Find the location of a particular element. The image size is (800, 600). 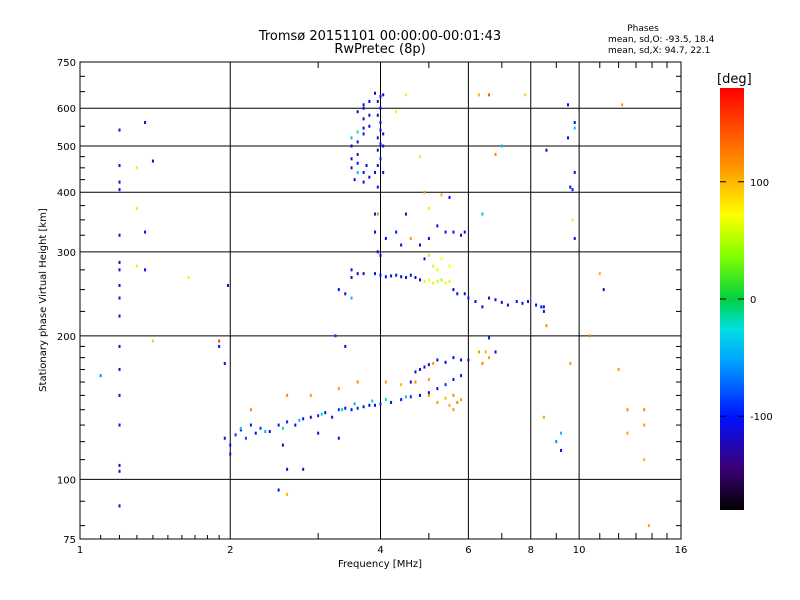

chart-subtitle: RwPretec (8p) is located at coordinates (379, 49).